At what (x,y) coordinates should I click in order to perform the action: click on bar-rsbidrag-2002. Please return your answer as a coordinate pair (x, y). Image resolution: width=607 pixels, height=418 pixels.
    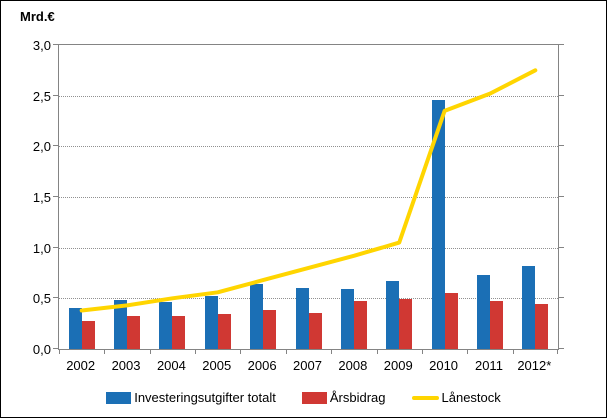
    Looking at the image, I should click on (88, 334).